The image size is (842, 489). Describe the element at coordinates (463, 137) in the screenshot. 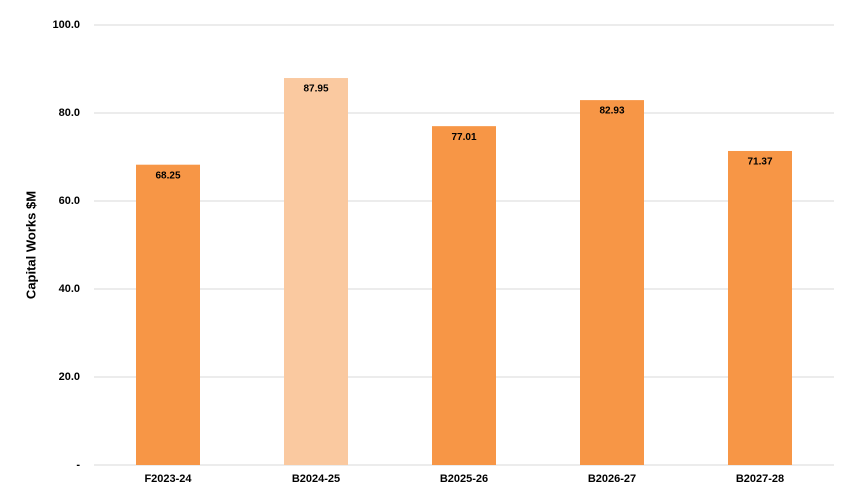

I see `data-label: 77.01` at that location.